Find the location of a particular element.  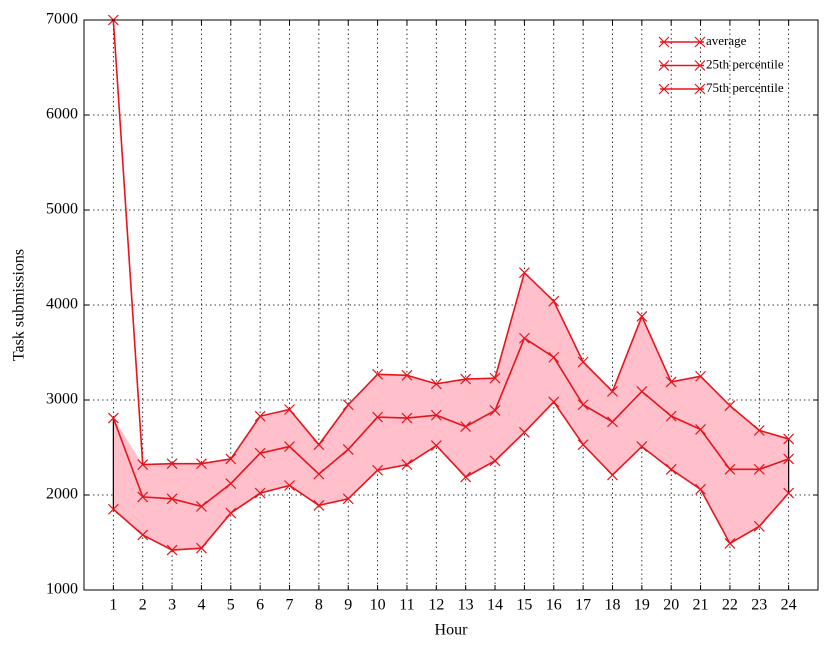

x-tick-label: 22 is located at coordinates (730, 605).